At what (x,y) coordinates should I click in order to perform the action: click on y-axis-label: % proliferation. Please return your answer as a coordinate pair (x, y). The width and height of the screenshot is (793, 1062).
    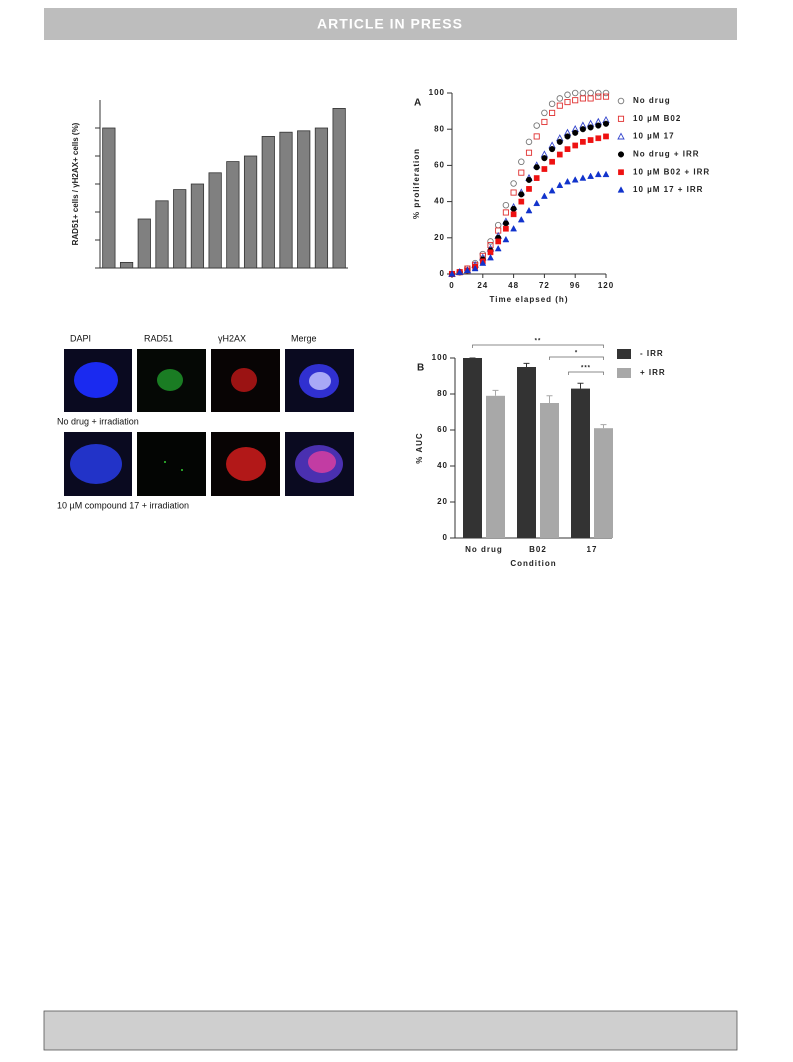
    Looking at the image, I should click on (416, 183).